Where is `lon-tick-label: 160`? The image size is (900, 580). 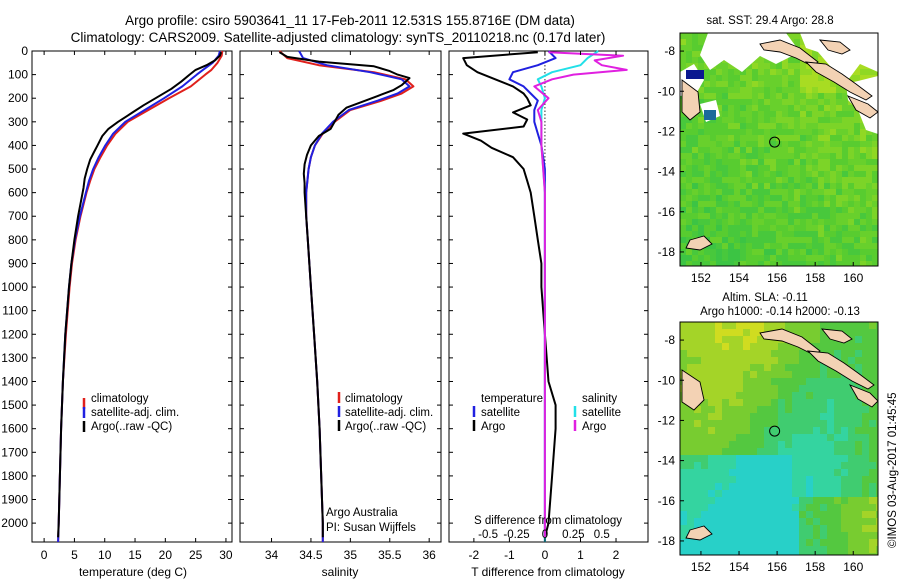
lon-tick-label: 160 is located at coordinates (853, 567).